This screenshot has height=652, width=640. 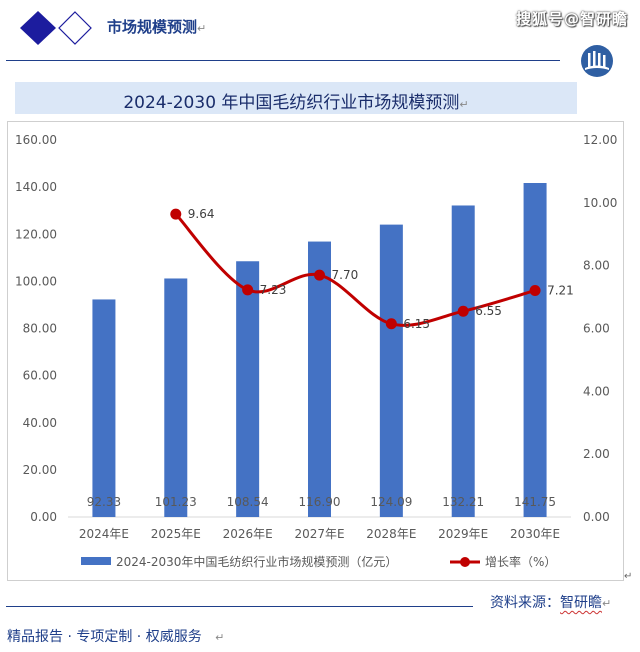 I want to click on header-divider, so click(x=283, y=60).